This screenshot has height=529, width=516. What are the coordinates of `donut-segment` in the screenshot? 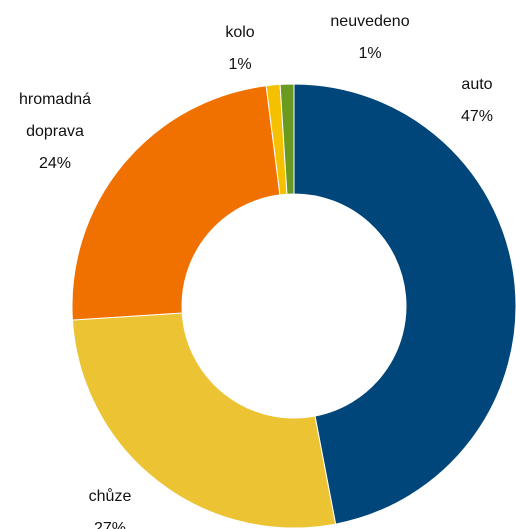 It's located at (287, 139).